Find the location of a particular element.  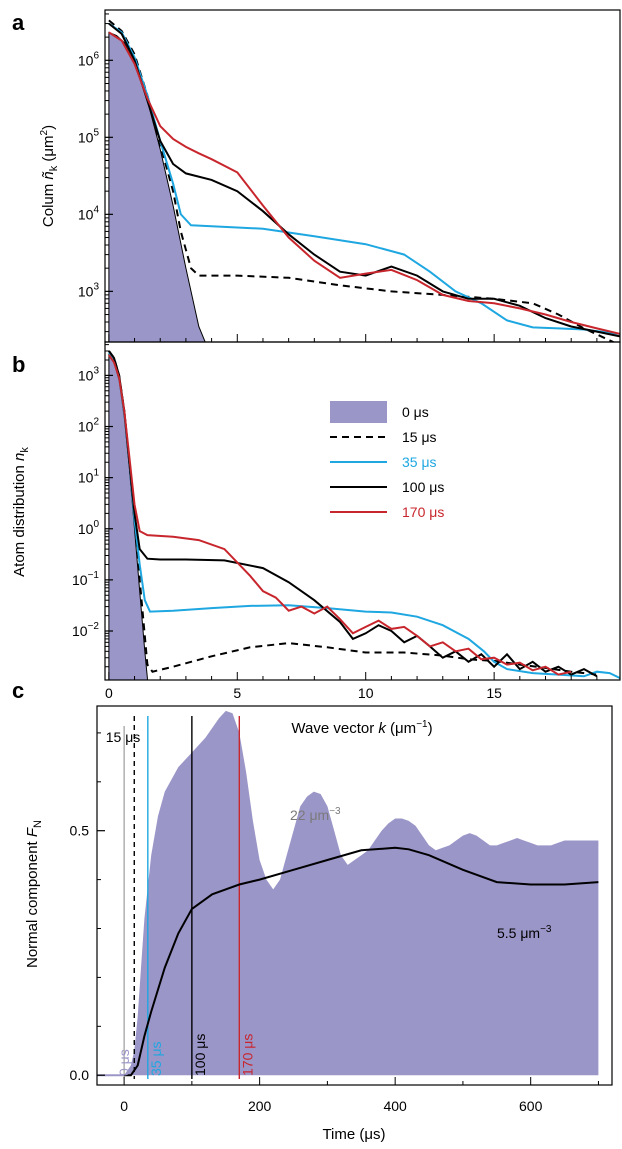

annotation-22-main: 22 μm is located at coordinates (309, 815).